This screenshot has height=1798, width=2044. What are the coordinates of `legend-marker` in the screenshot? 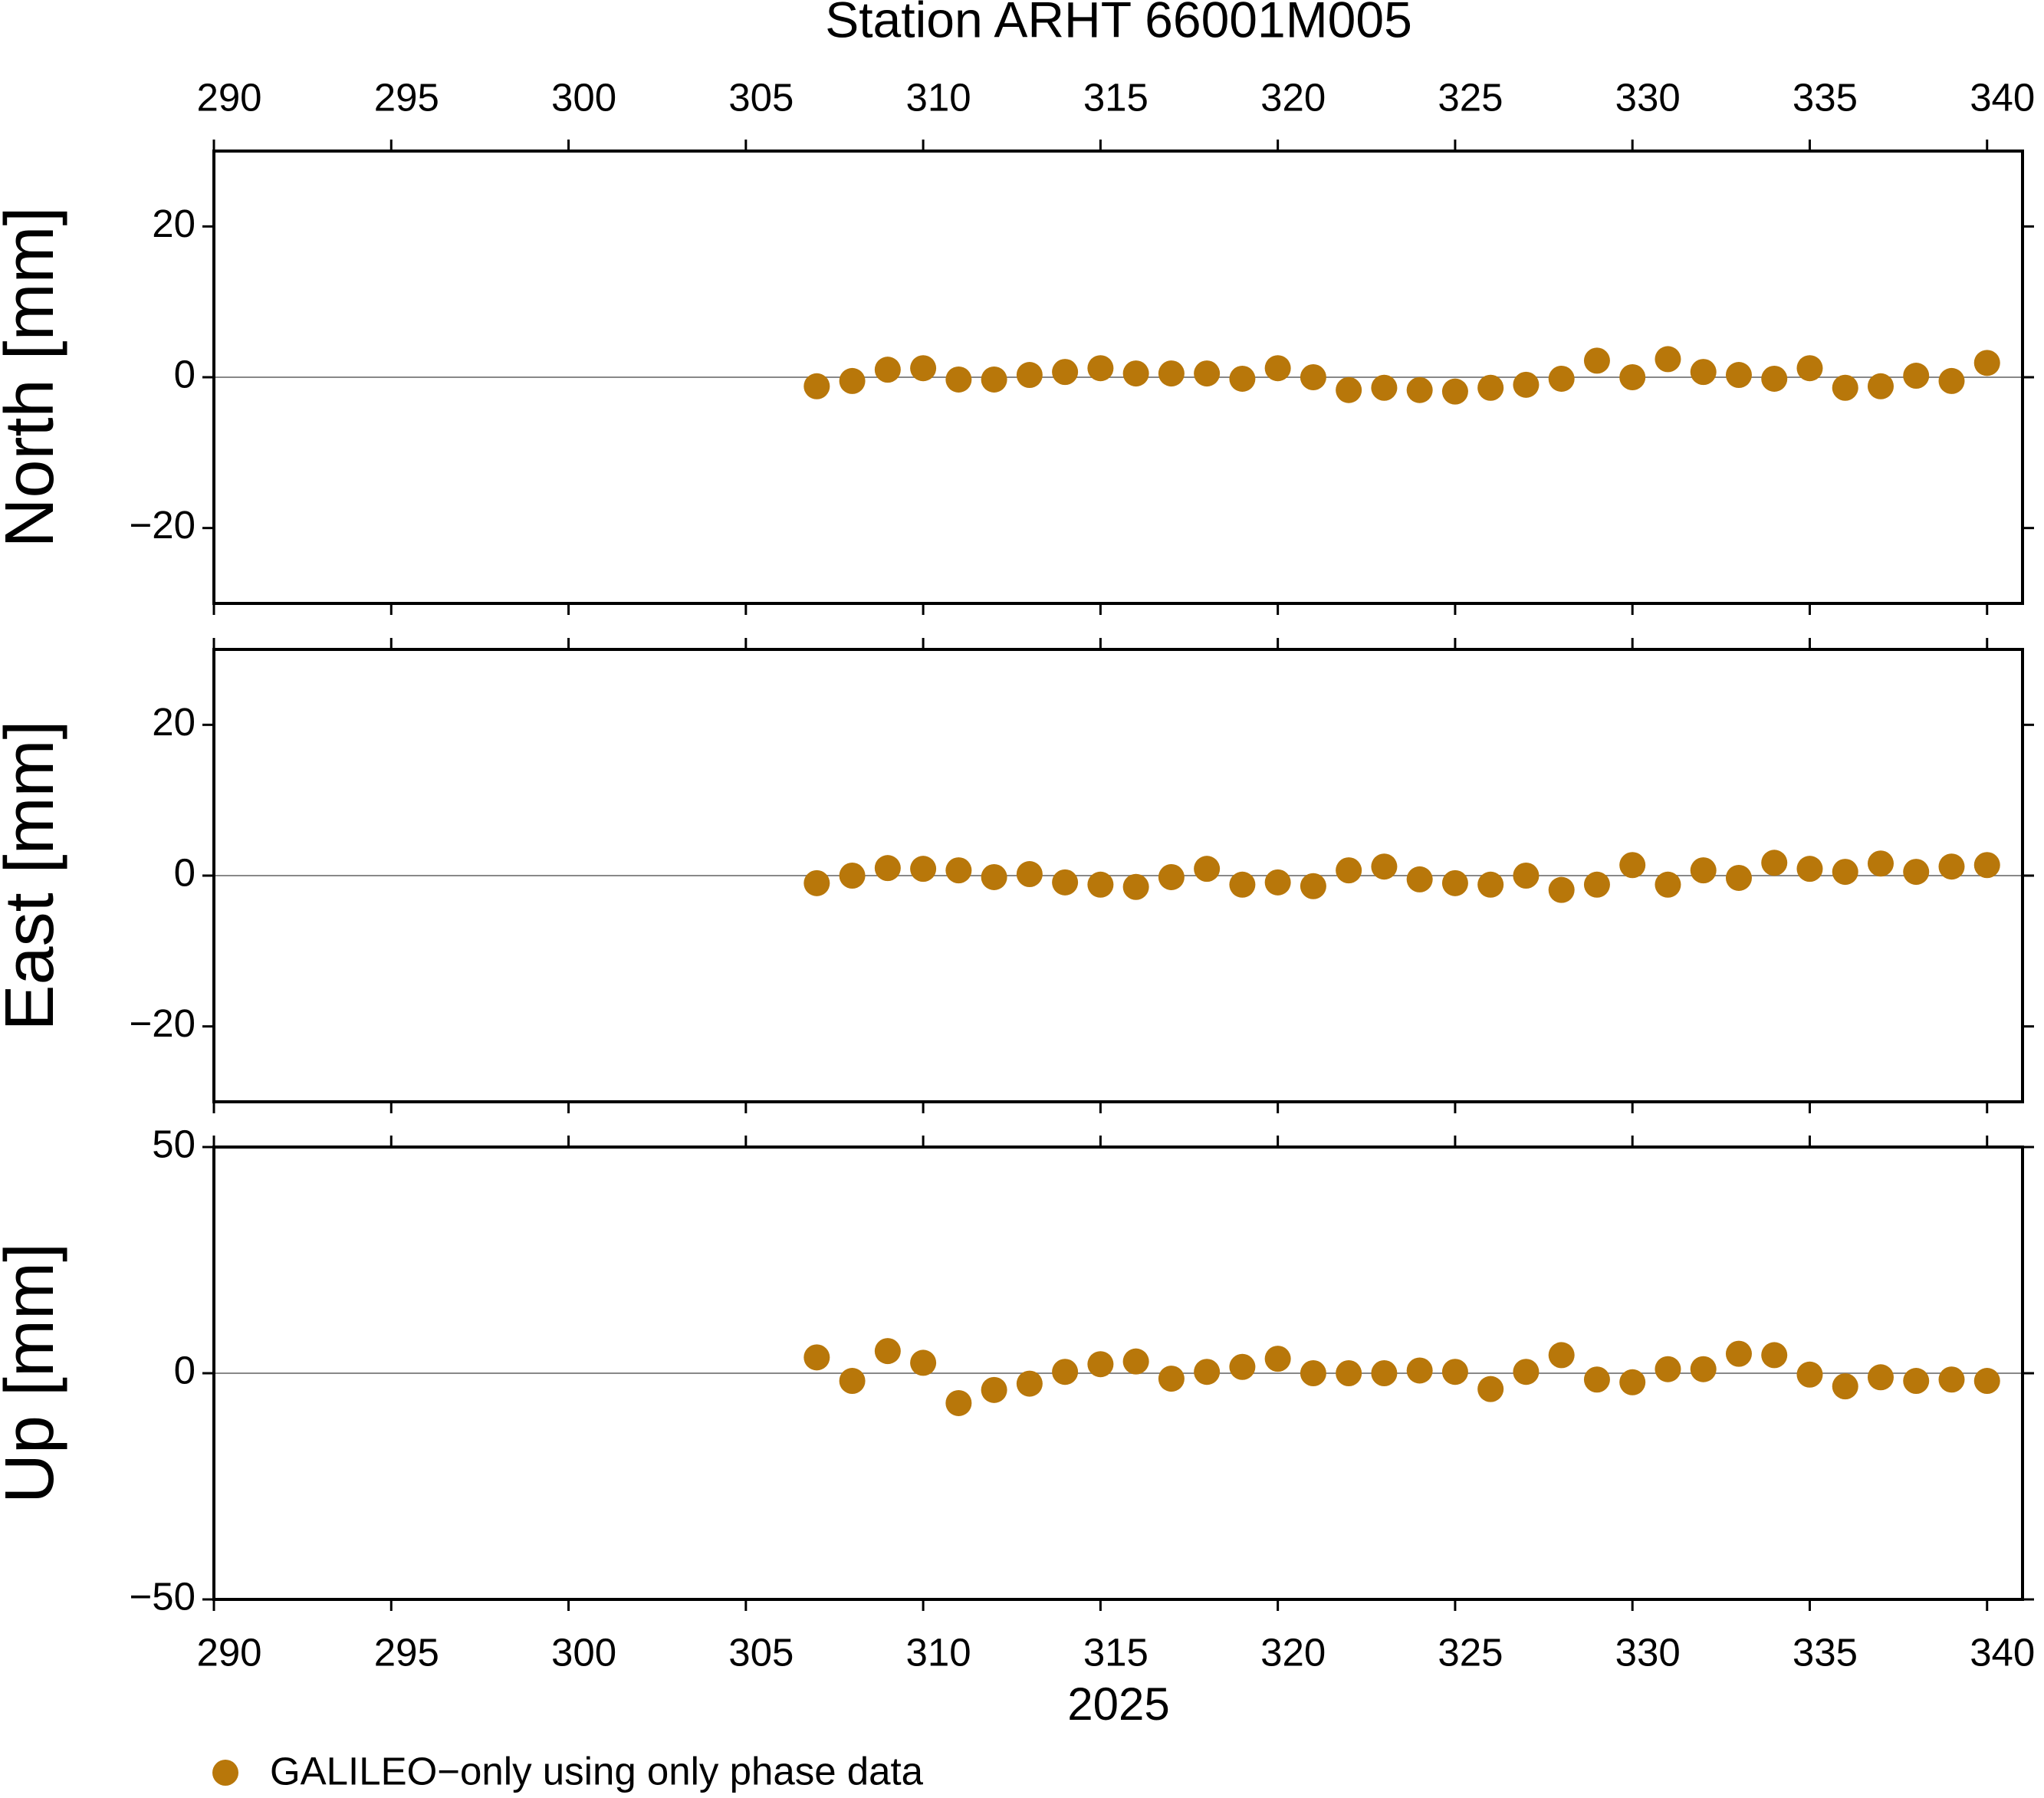 It's located at (225, 1773).